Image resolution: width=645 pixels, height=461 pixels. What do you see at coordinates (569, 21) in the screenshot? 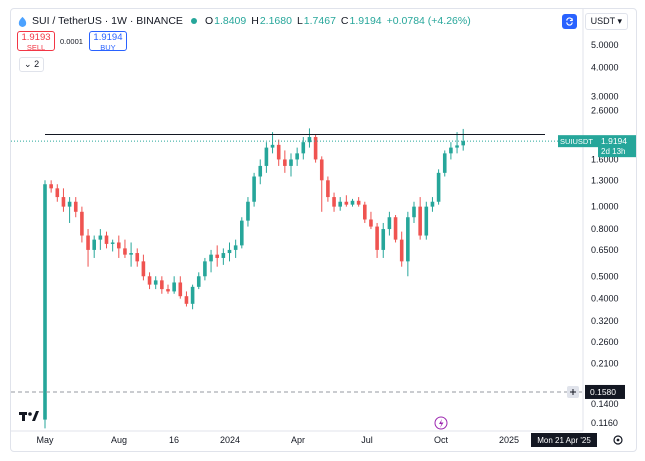
I see `sync-icon` at bounding box center [569, 21].